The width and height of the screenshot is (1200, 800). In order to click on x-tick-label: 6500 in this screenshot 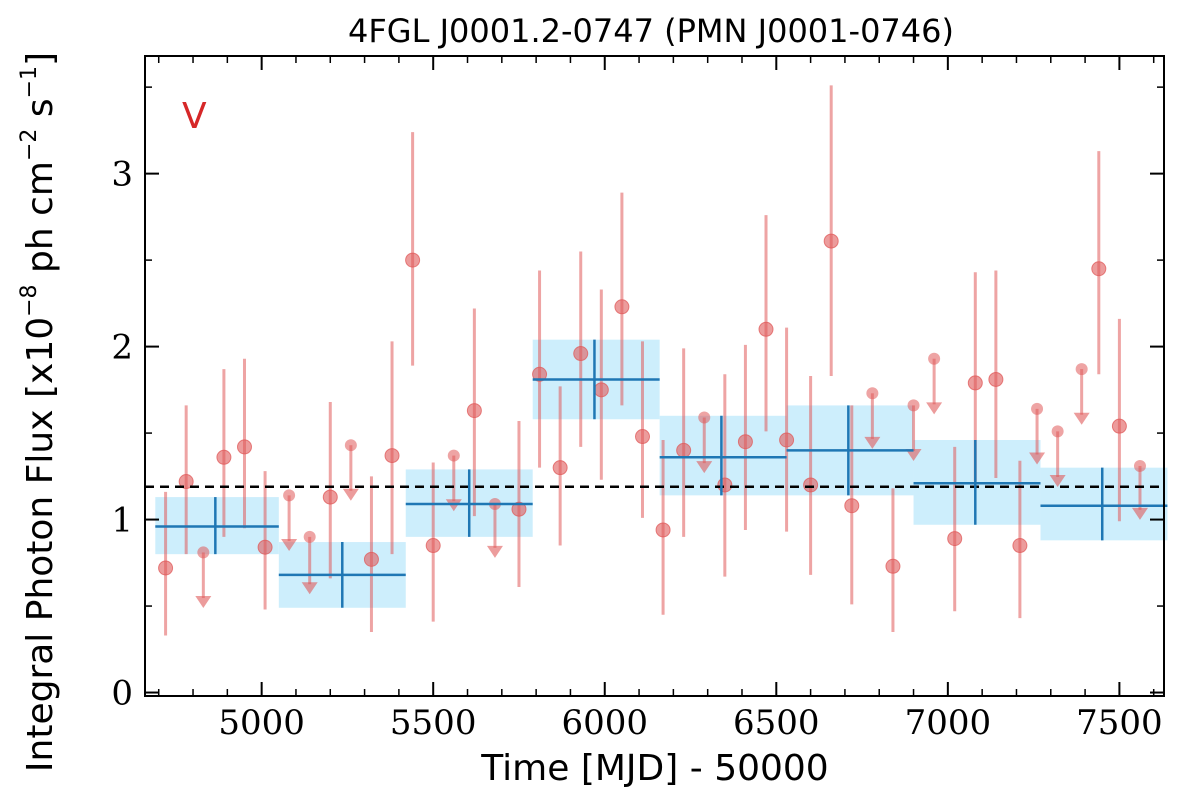, I will do `click(776, 723)`.